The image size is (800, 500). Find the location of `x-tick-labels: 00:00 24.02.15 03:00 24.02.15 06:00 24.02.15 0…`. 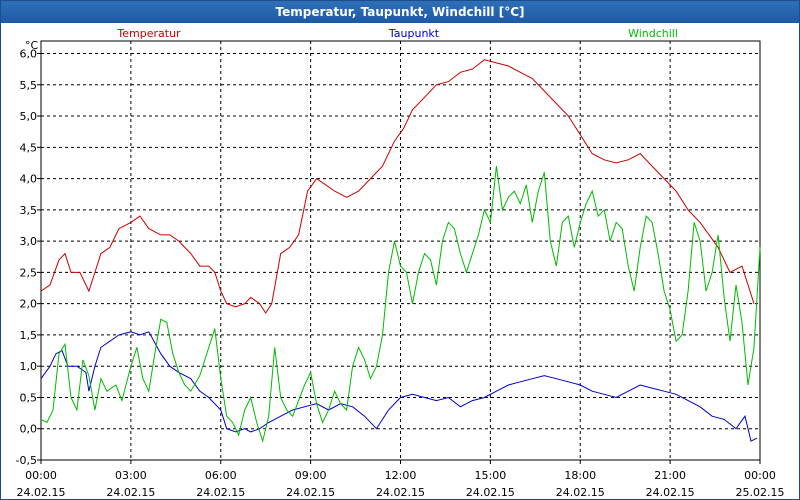

x-tick-labels: 00:00 24.02.15 03:00 24.02.15 06:00 24.02.15 0… is located at coordinates (401, 484).